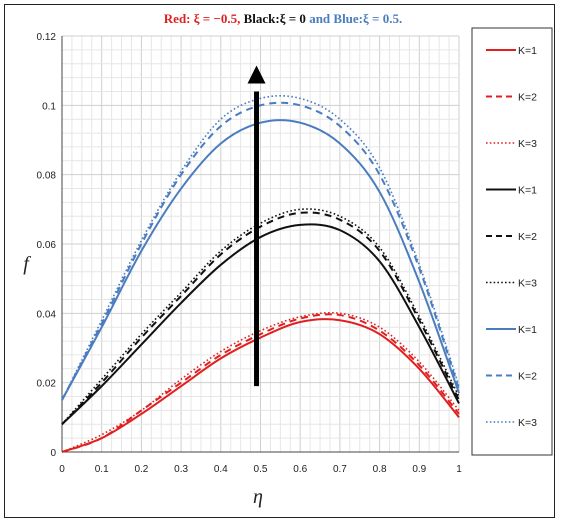 This screenshot has height=524, width=561. Describe the element at coordinates (256, 226) in the screenshot. I see `increase-arrow` at that location.